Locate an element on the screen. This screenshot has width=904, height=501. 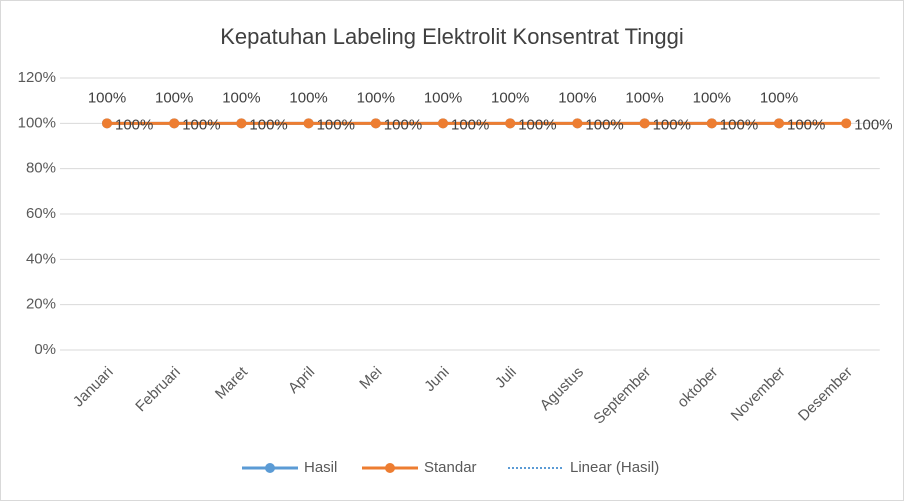
y-tick-label: 20% is located at coordinates (41, 304).